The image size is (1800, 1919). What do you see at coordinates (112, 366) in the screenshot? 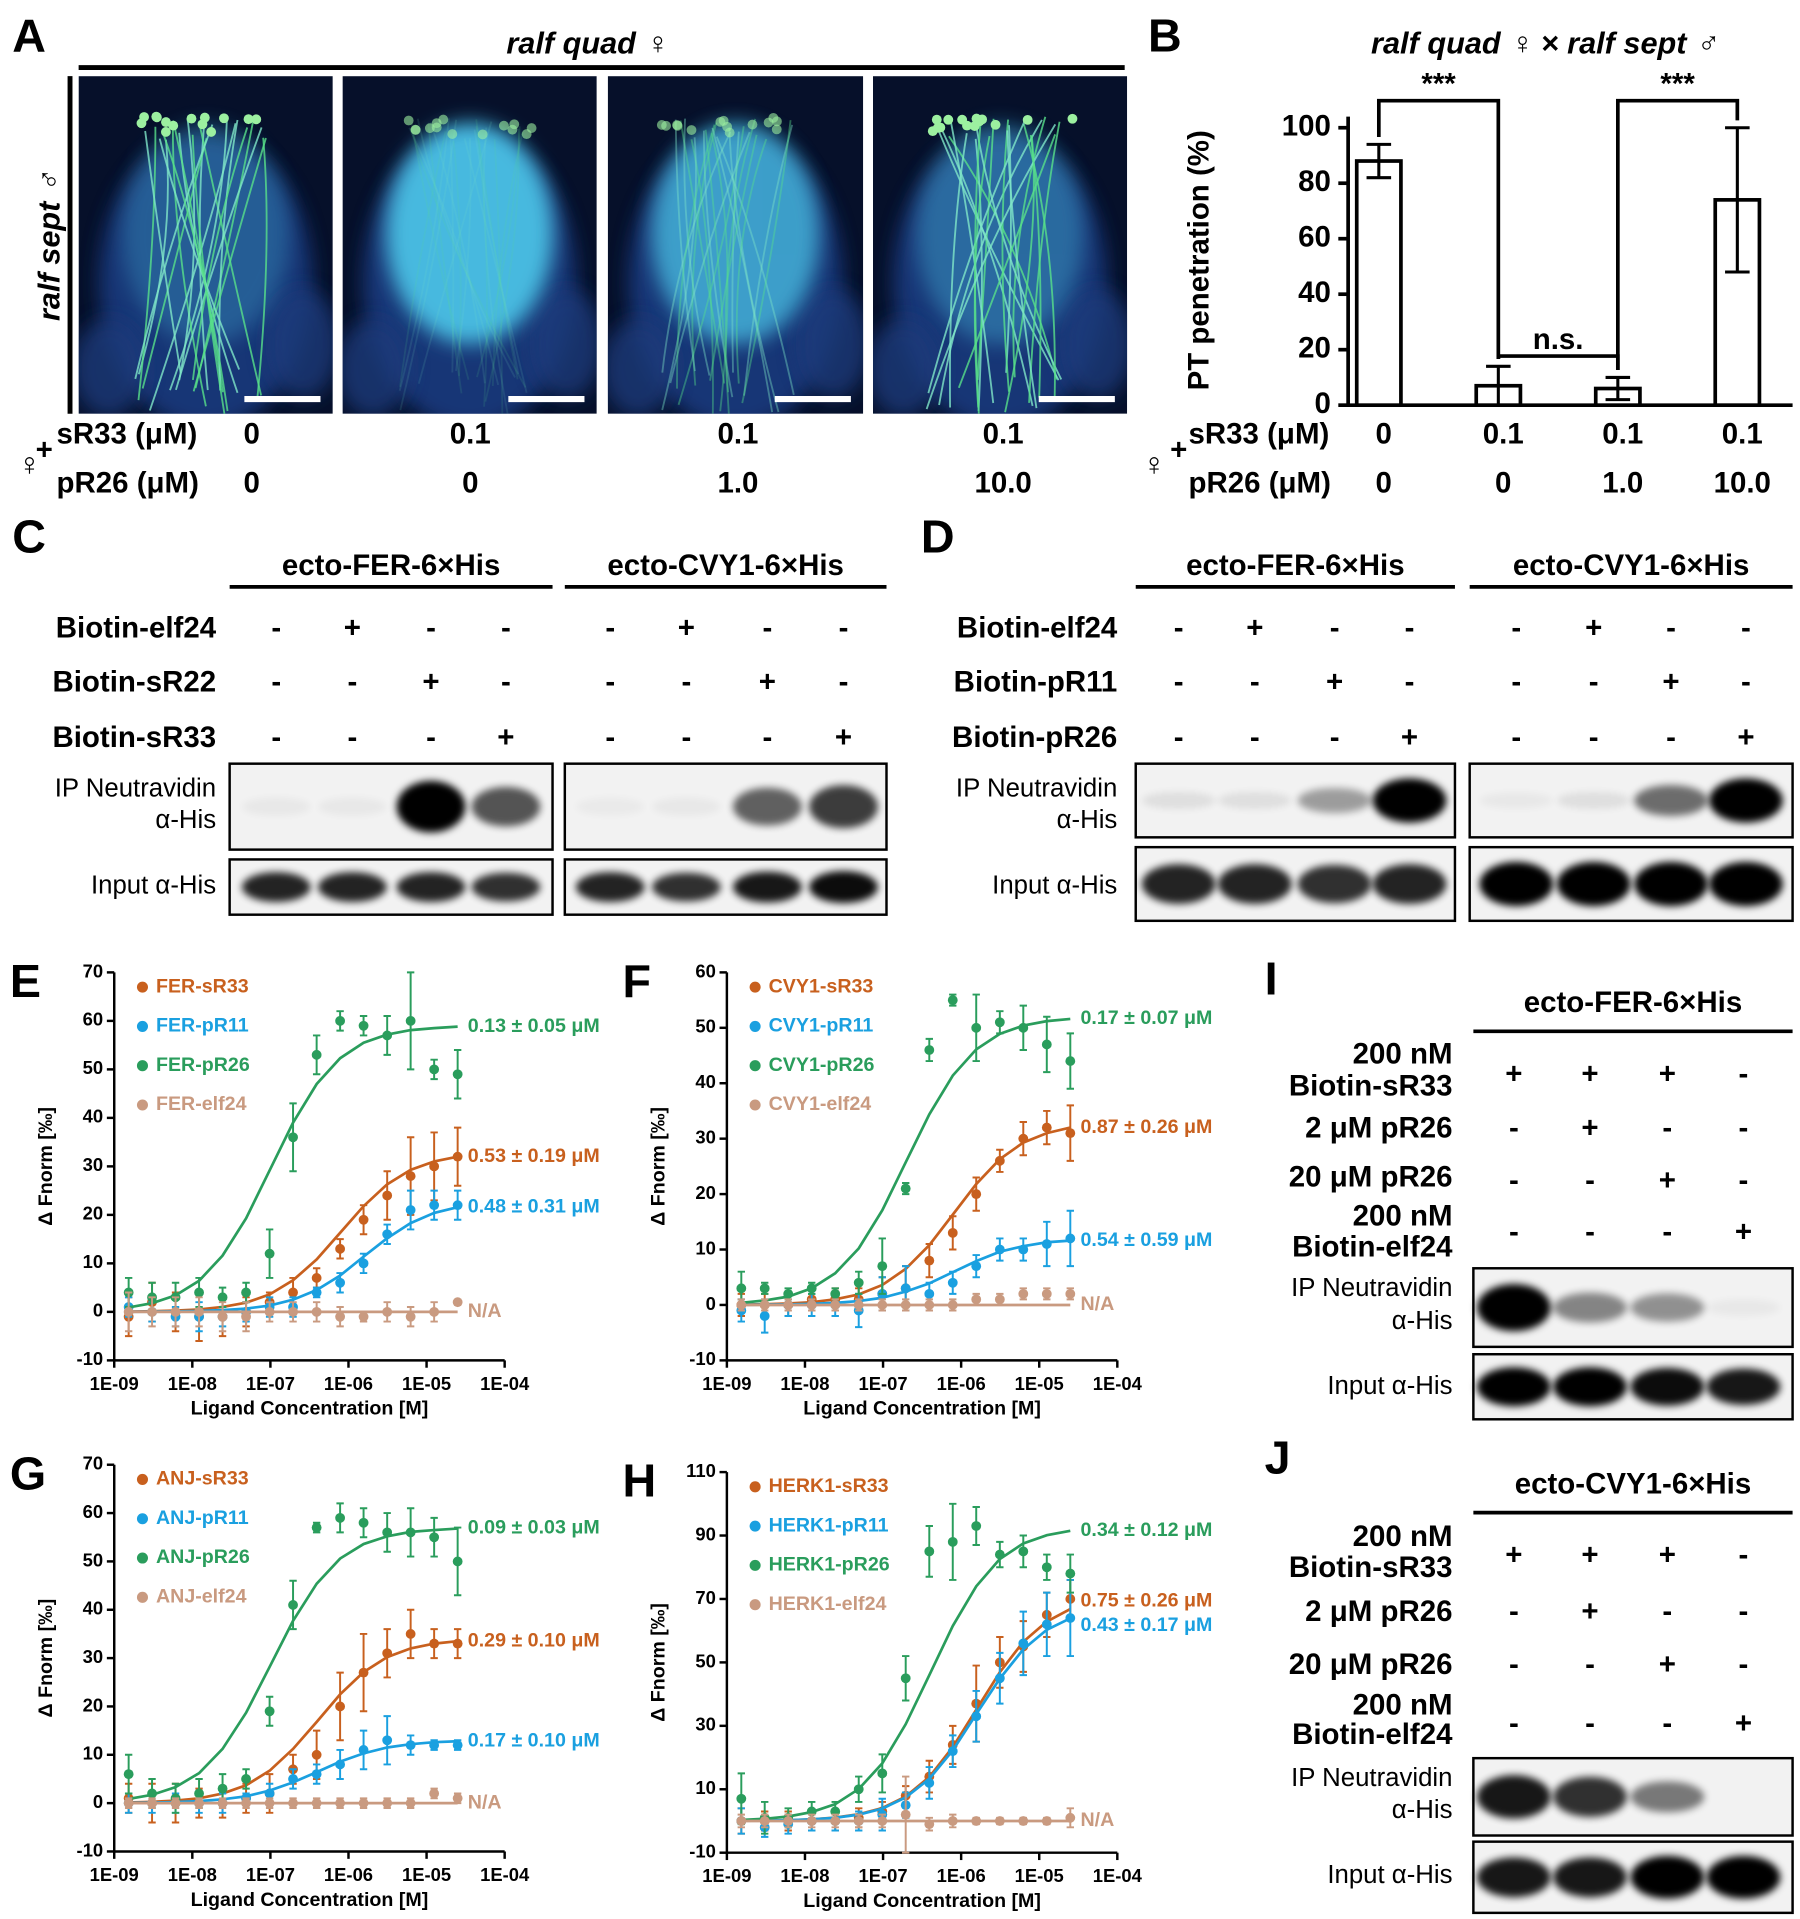
I see `ovule` at bounding box center [112, 366].